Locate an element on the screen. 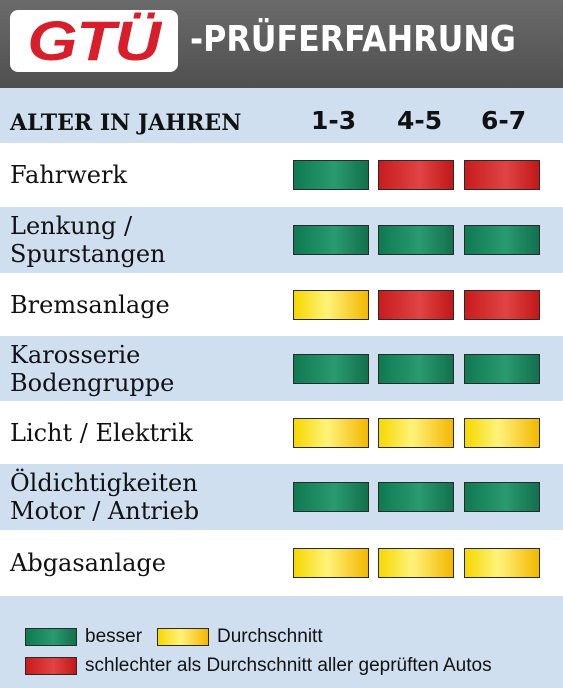  row-label: Lenkung / Spurstangen is located at coordinates (88, 240).